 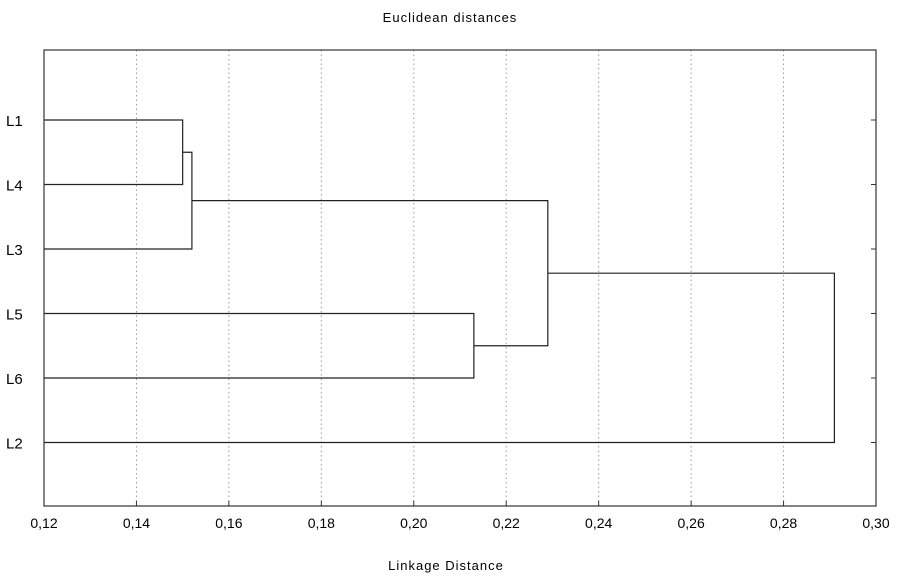 I want to click on chart-title: Euclidean distances, so click(x=450, y=17).